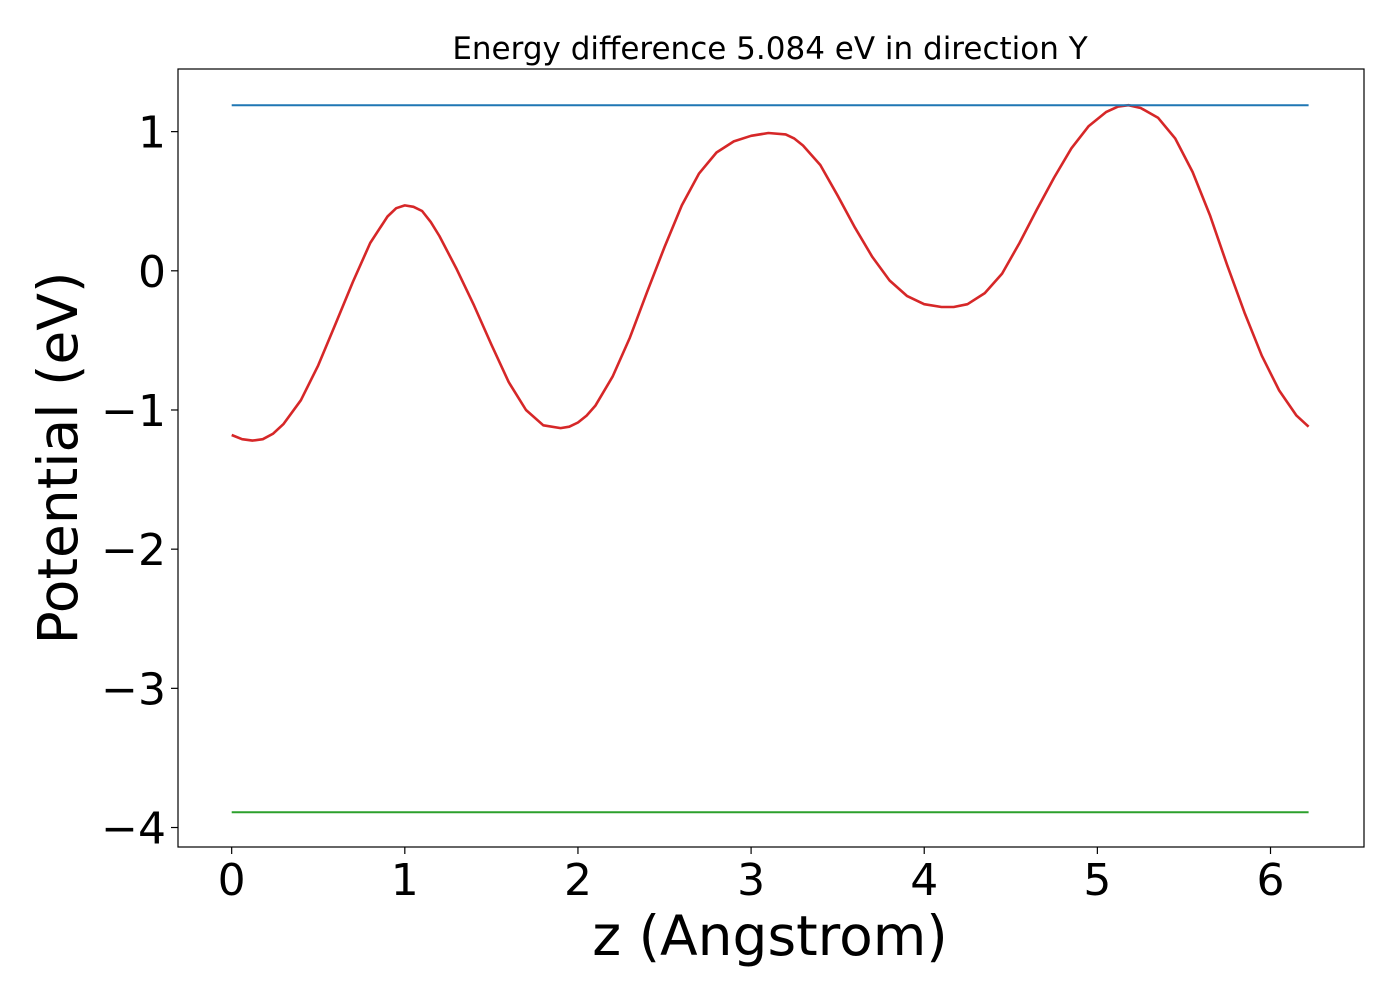  What do you see at coordinates (133, 550) in the screenshot?
I see `y-tick-label: −2` at bounding box center [133, 550].